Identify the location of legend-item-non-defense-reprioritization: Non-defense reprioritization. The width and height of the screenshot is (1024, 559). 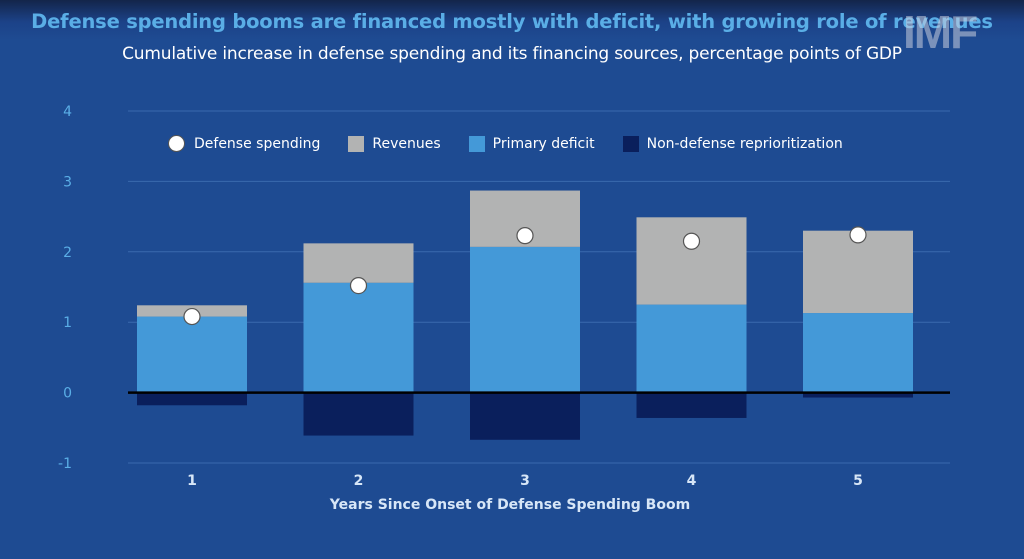
(732, 143).